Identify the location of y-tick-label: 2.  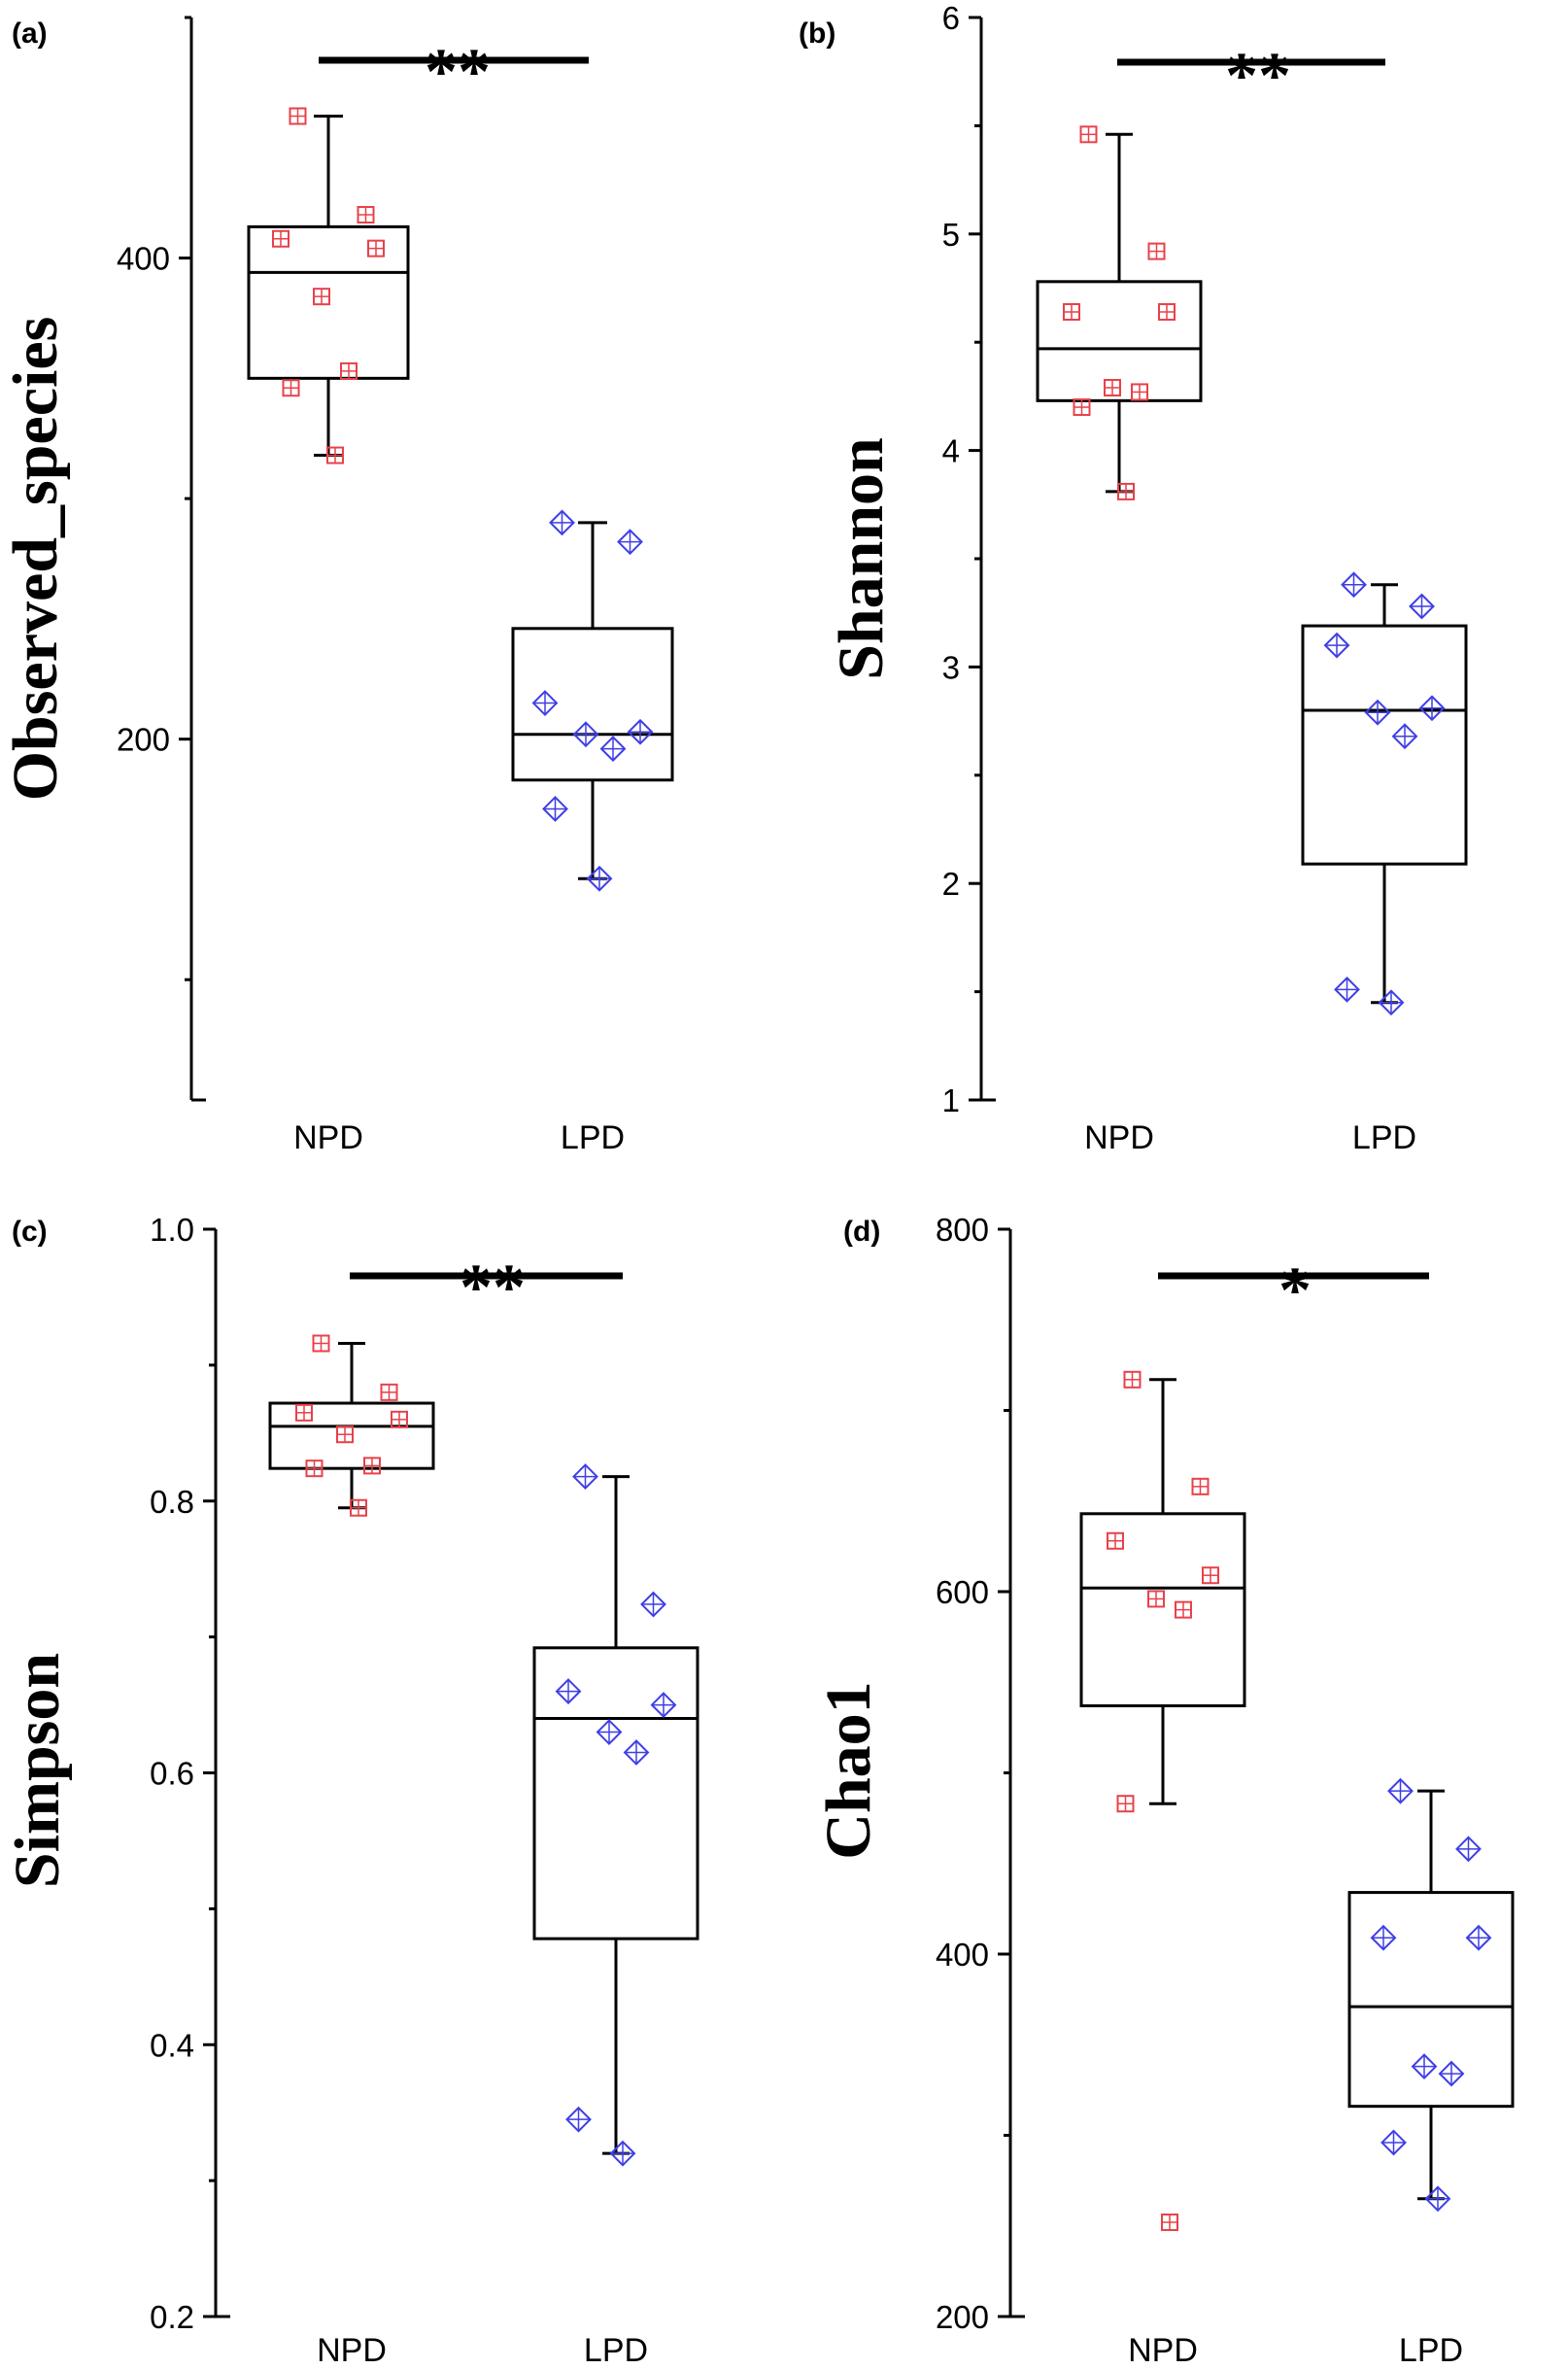
(951, 884).